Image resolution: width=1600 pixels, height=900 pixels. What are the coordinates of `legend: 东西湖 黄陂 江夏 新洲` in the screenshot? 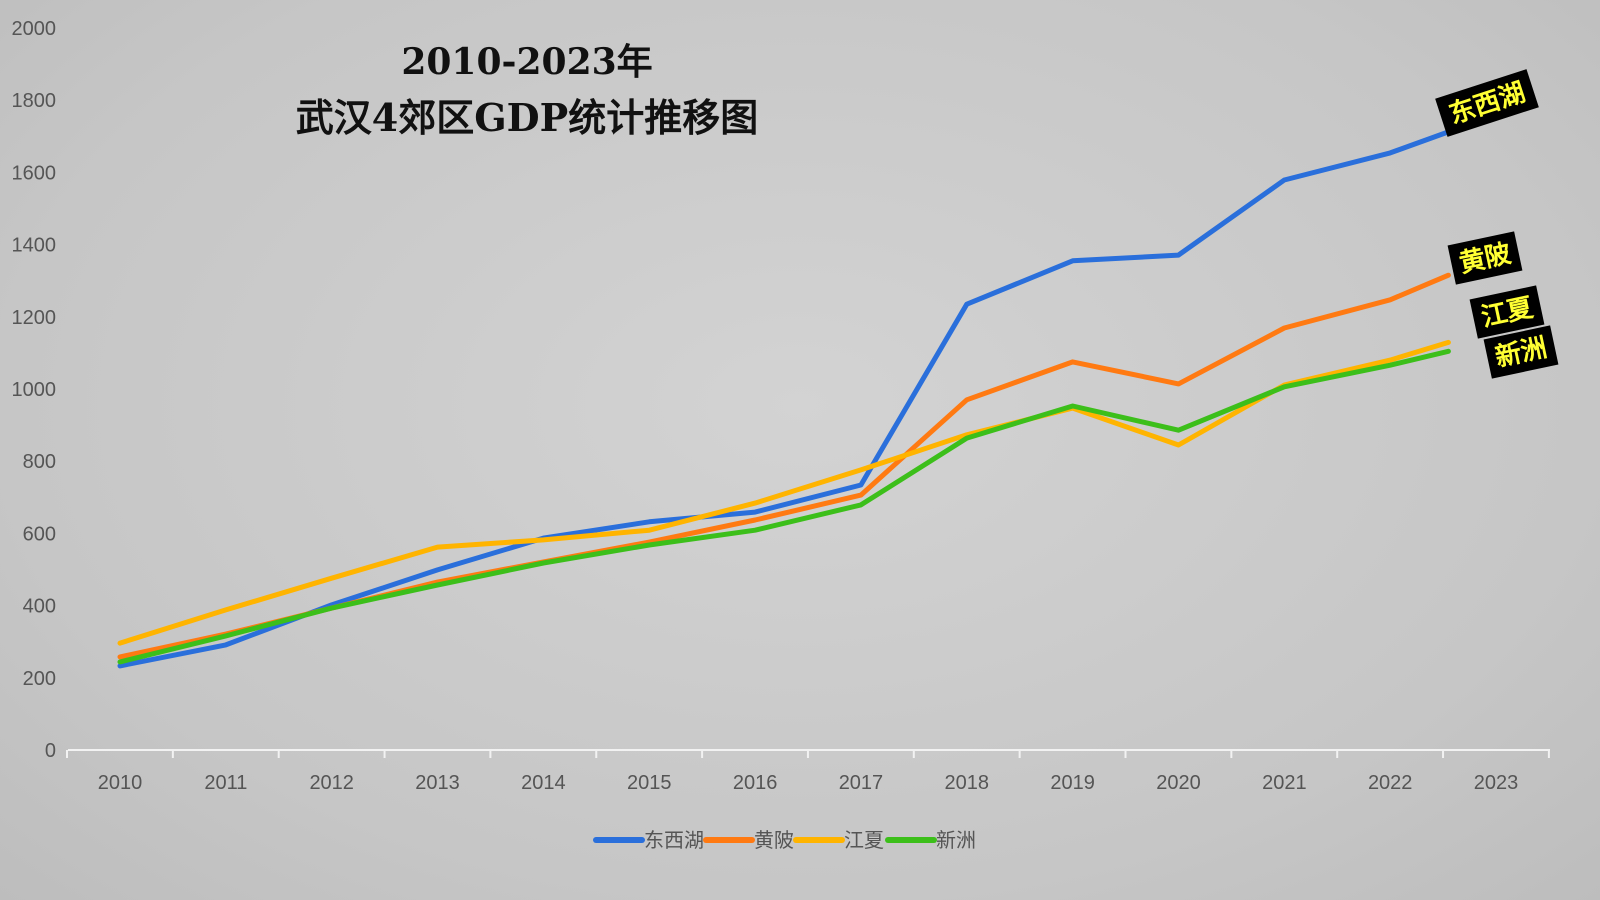 It's located at (784, 840).